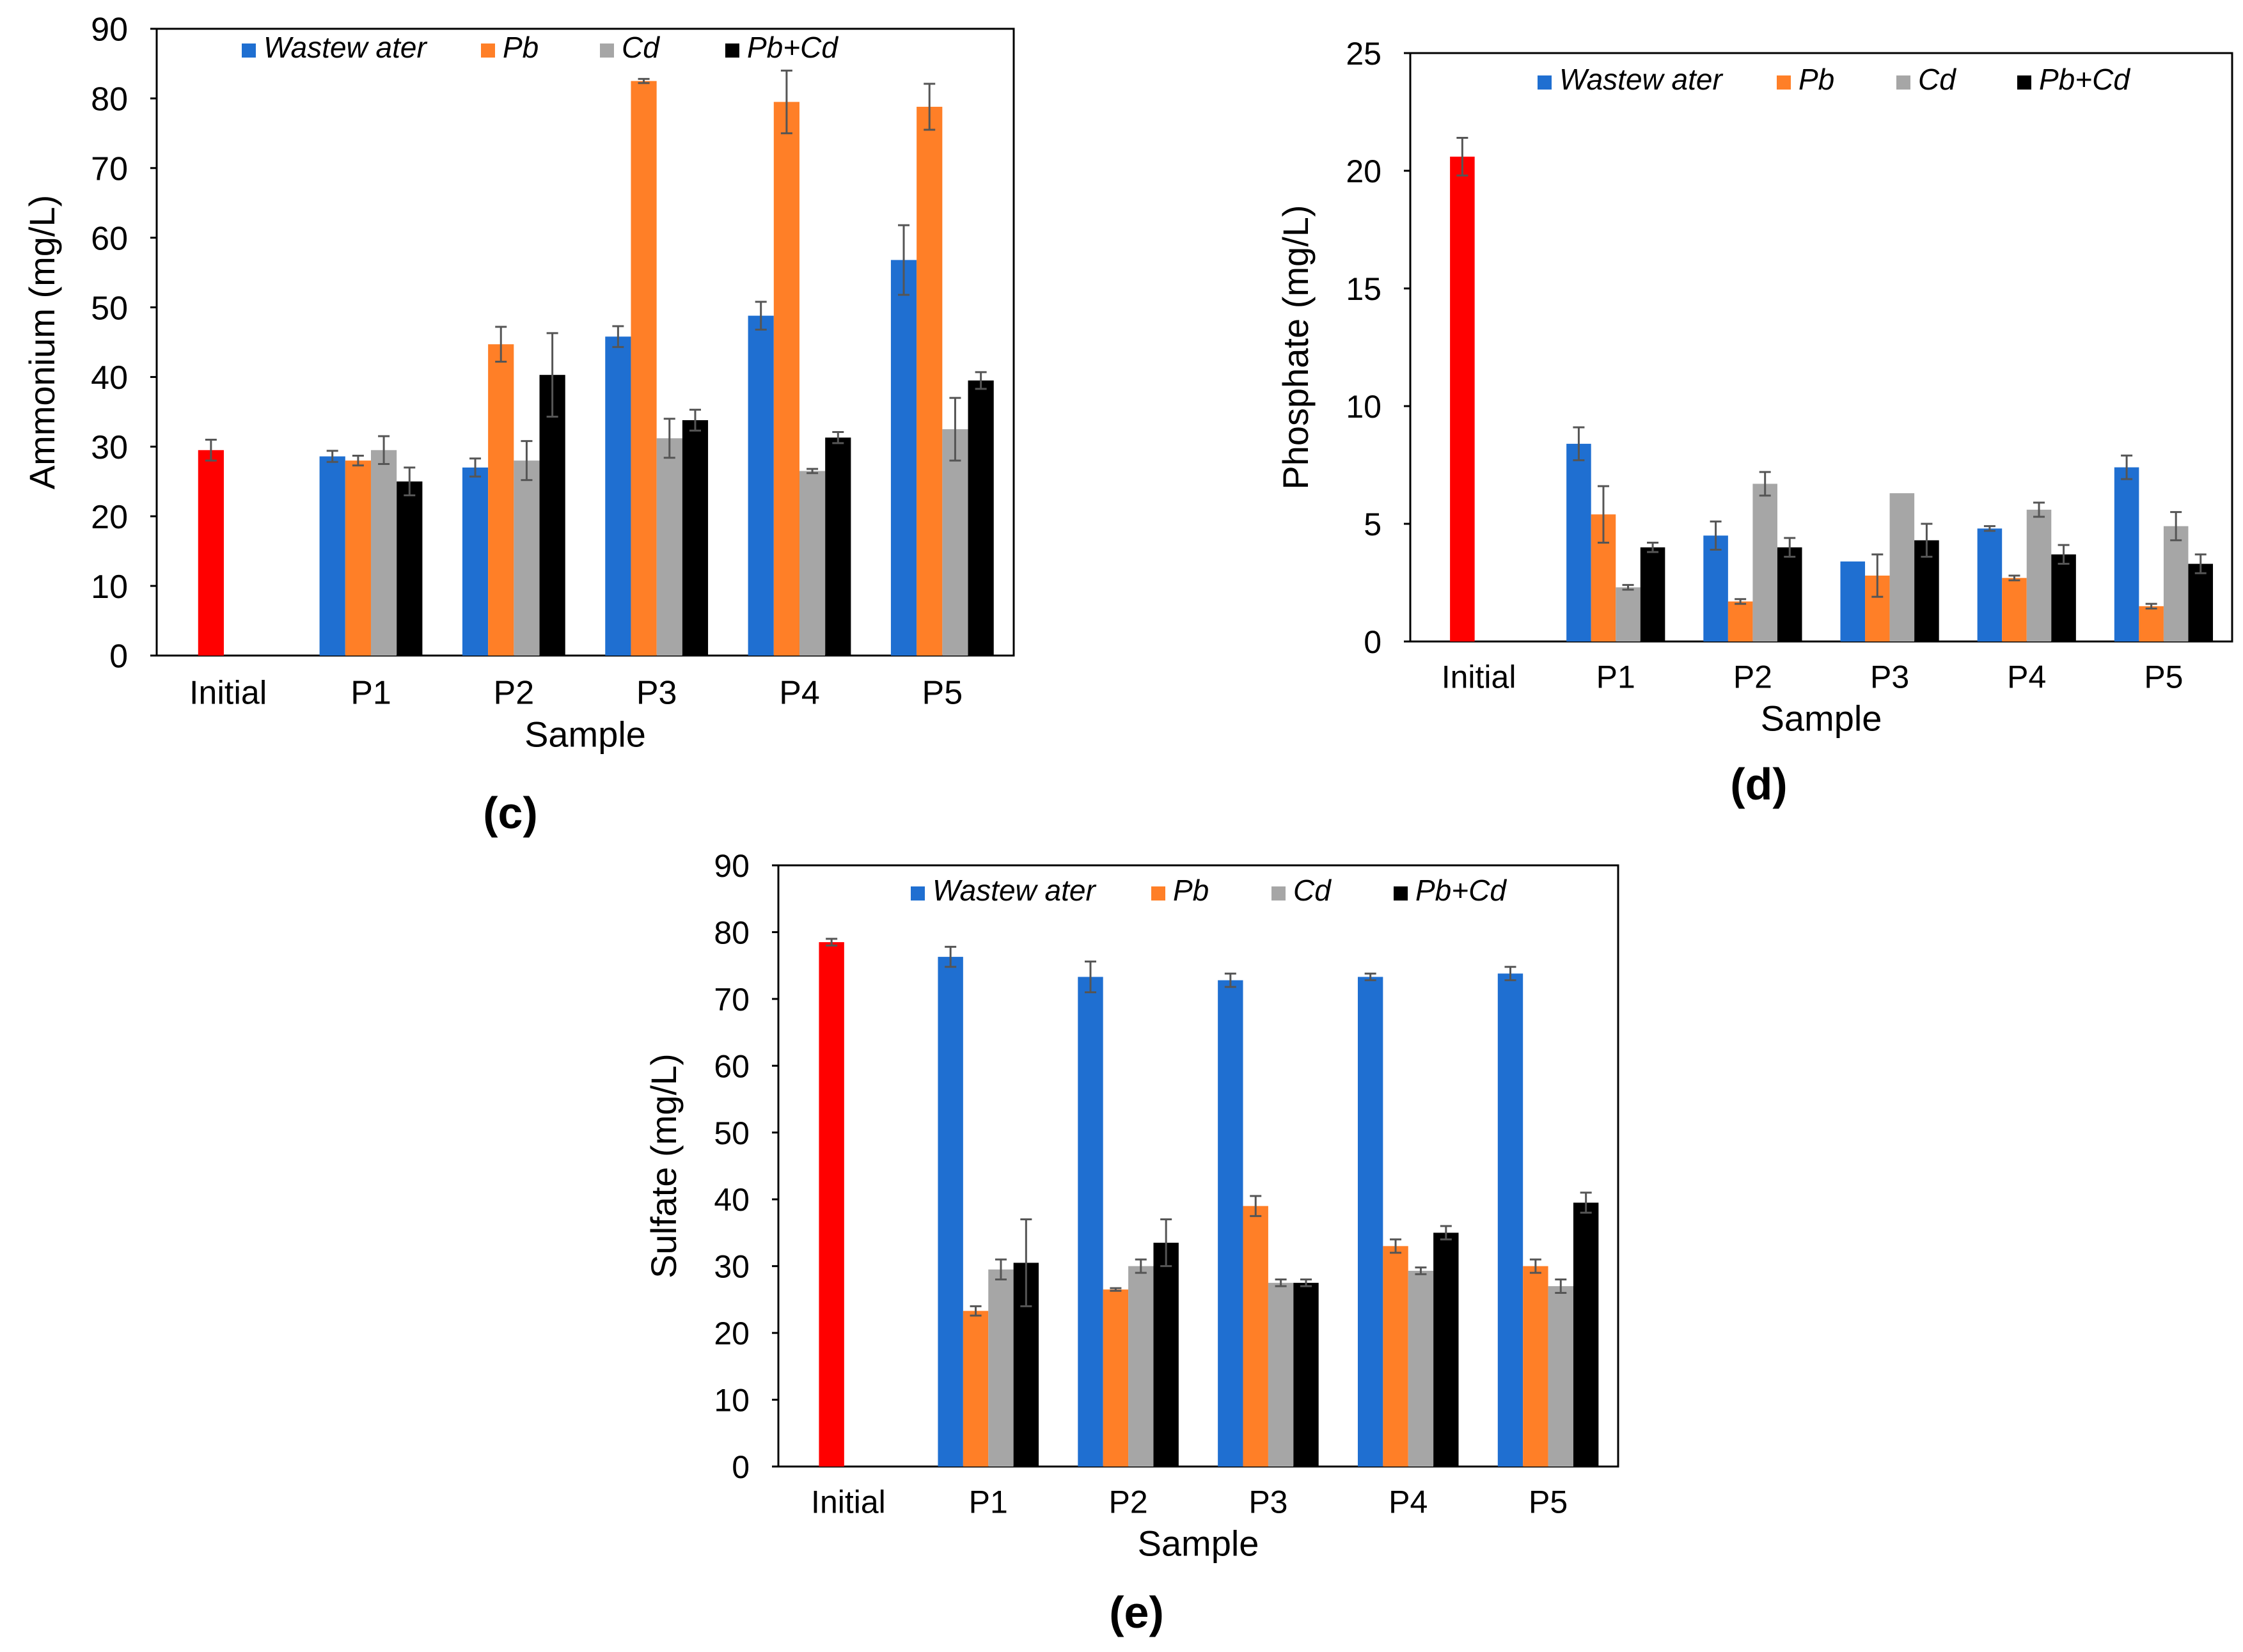 The width and height of the screenshot is (2243, 1652). What do you see at coordinates (812, 563) in the screenshot?
I see `bar-cd-p4` at bounding box center [812, 563].